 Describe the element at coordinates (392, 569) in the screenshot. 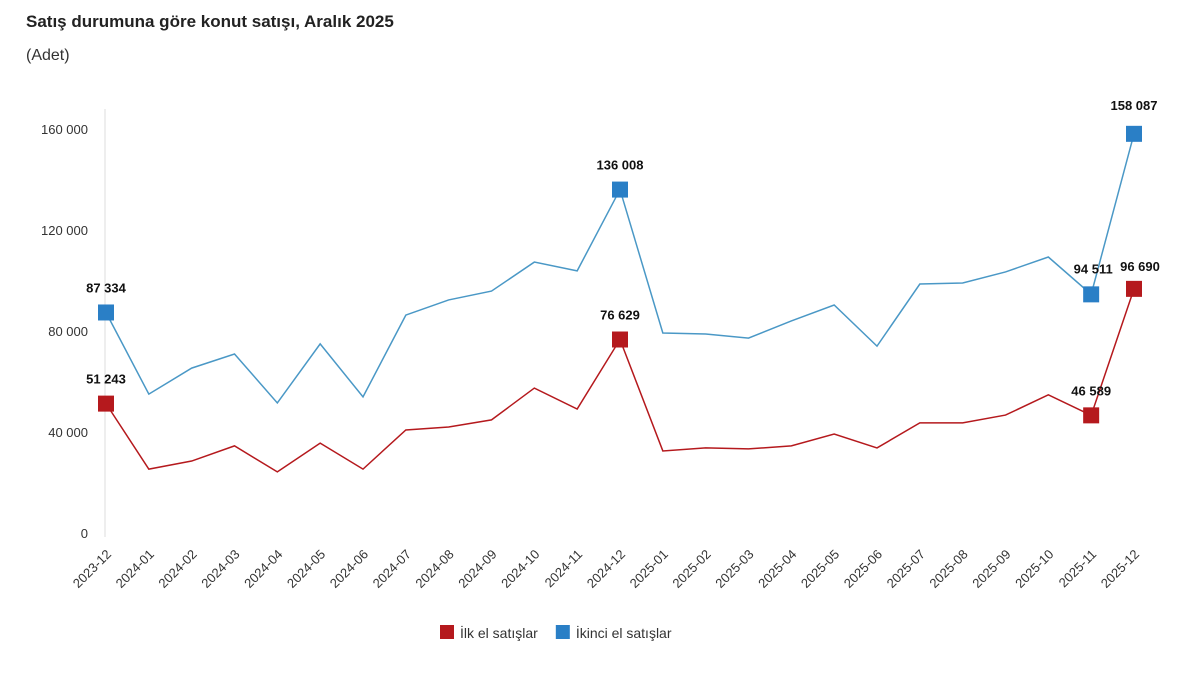

I see `x-tick-label: 2024-07` at that location.